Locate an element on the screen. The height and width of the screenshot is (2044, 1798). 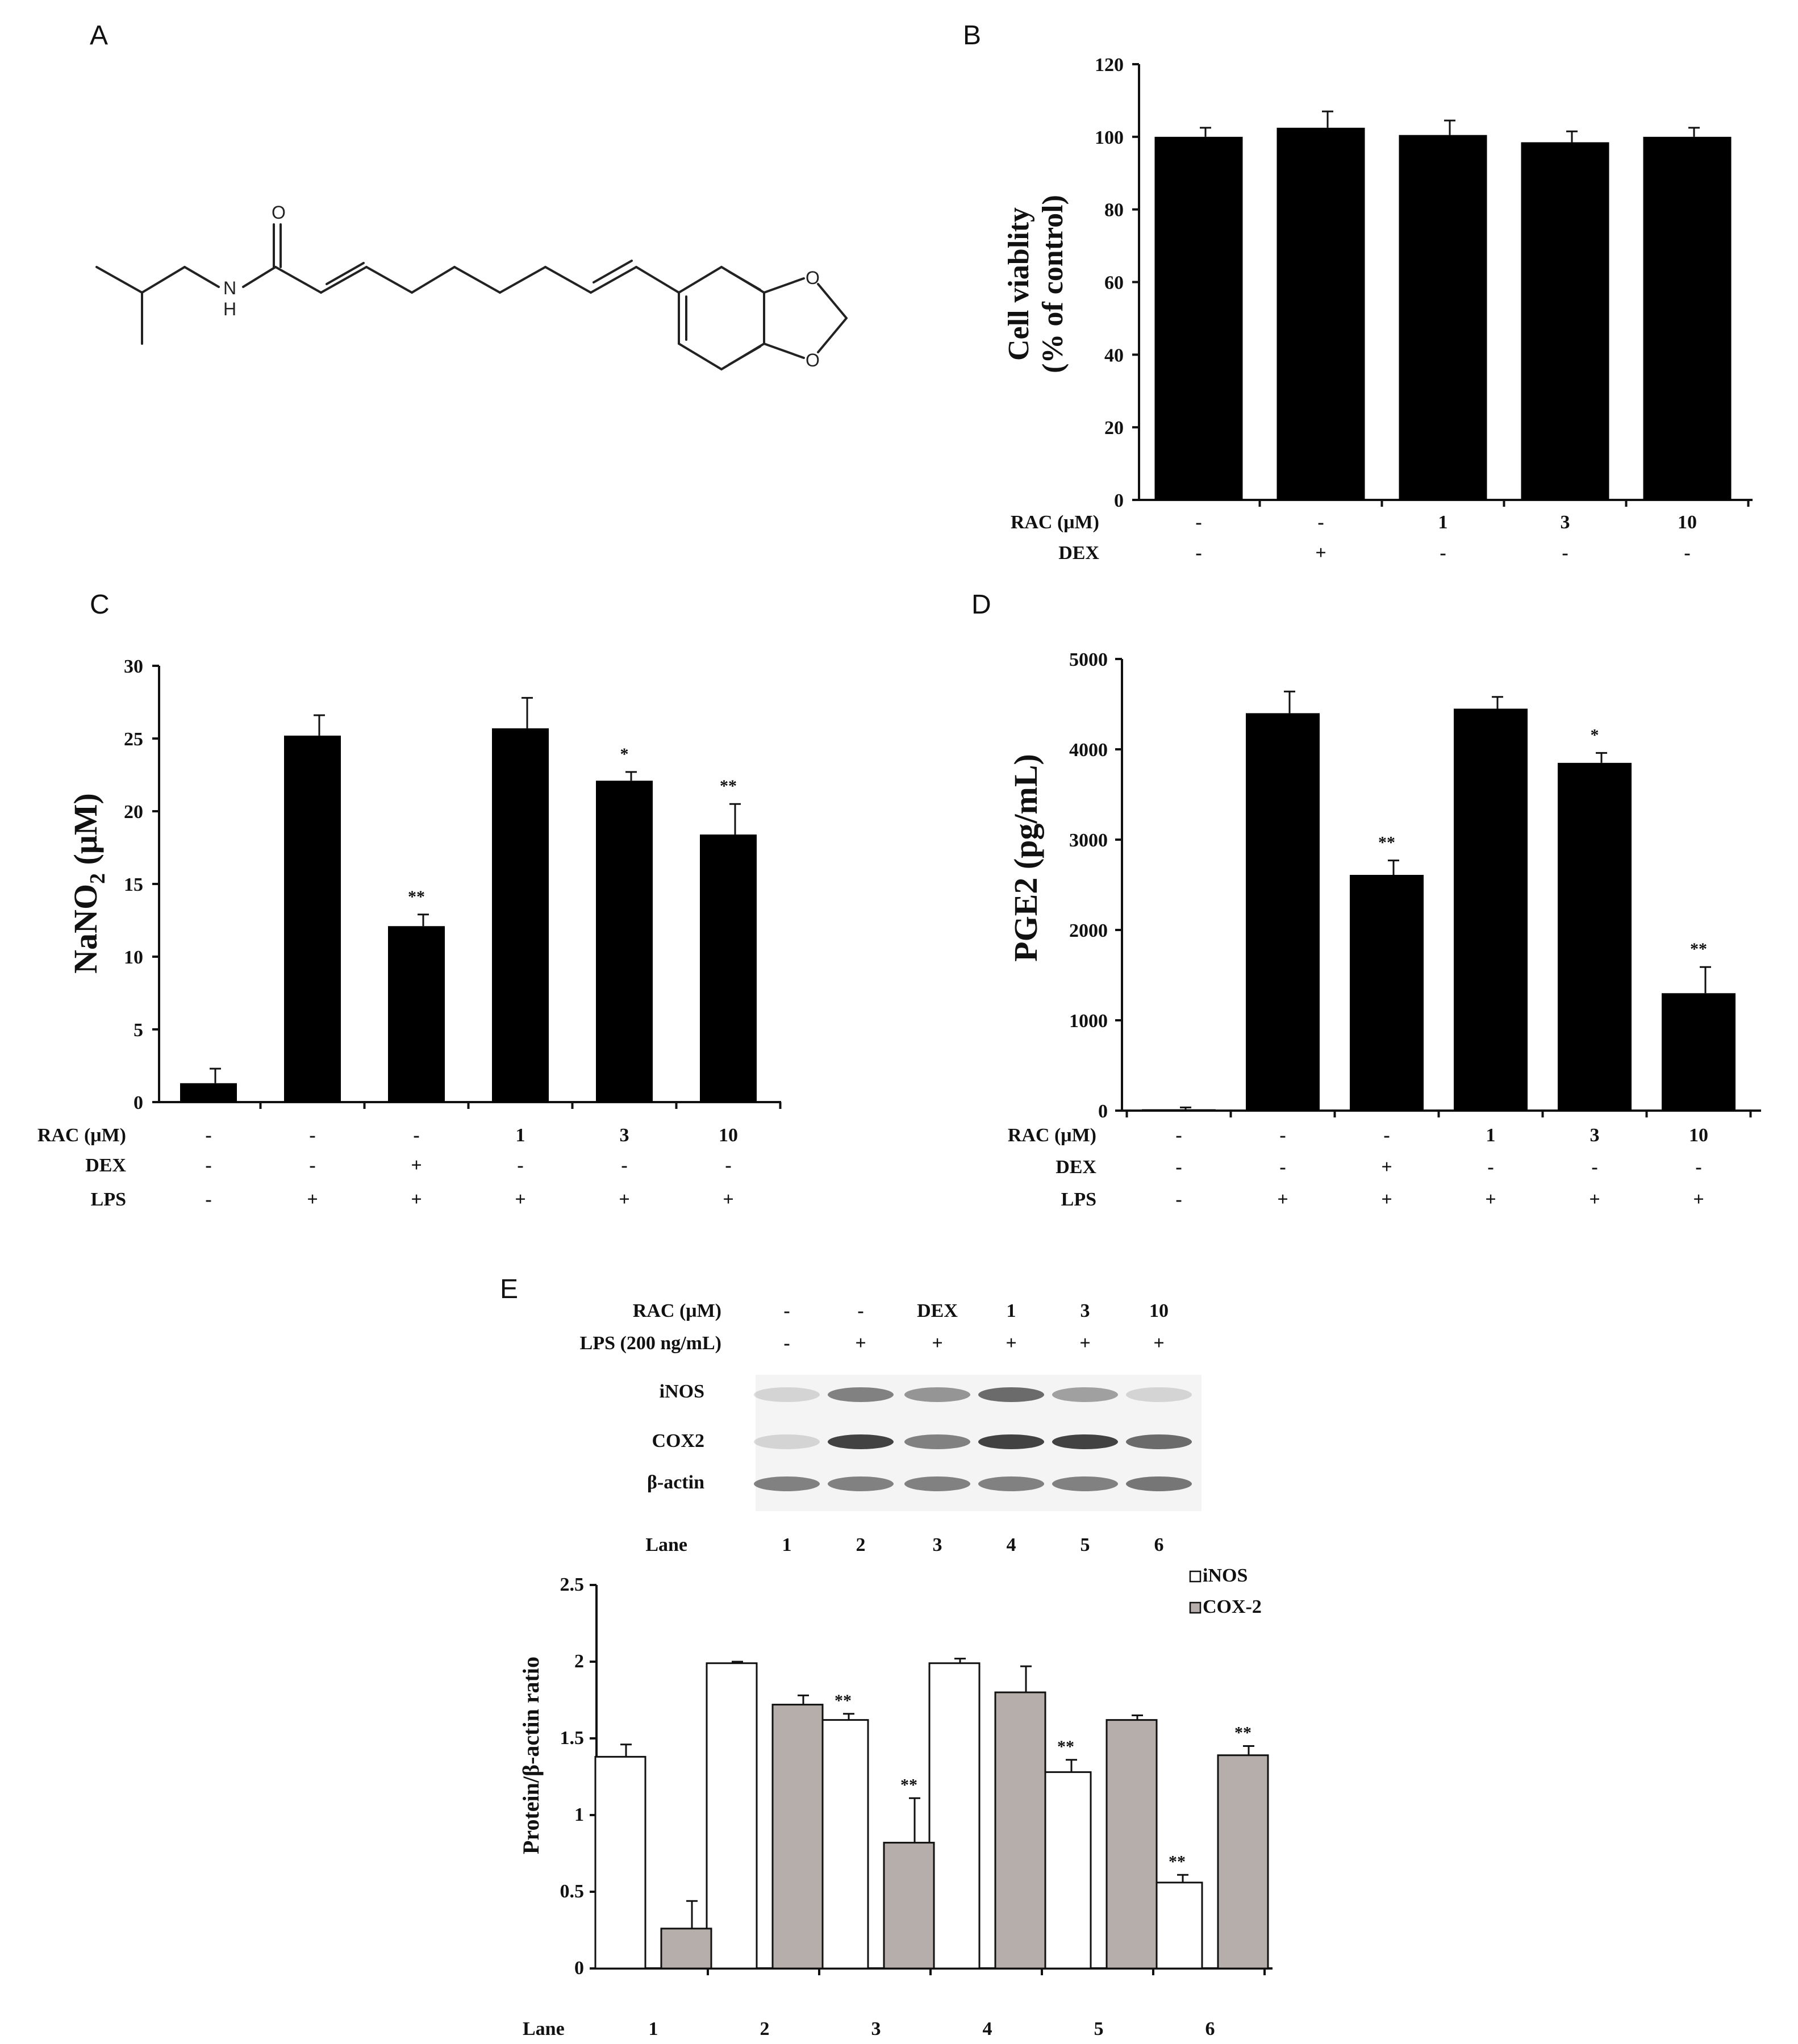
atom-nitrogen: N is located at coordinates (230, 288).